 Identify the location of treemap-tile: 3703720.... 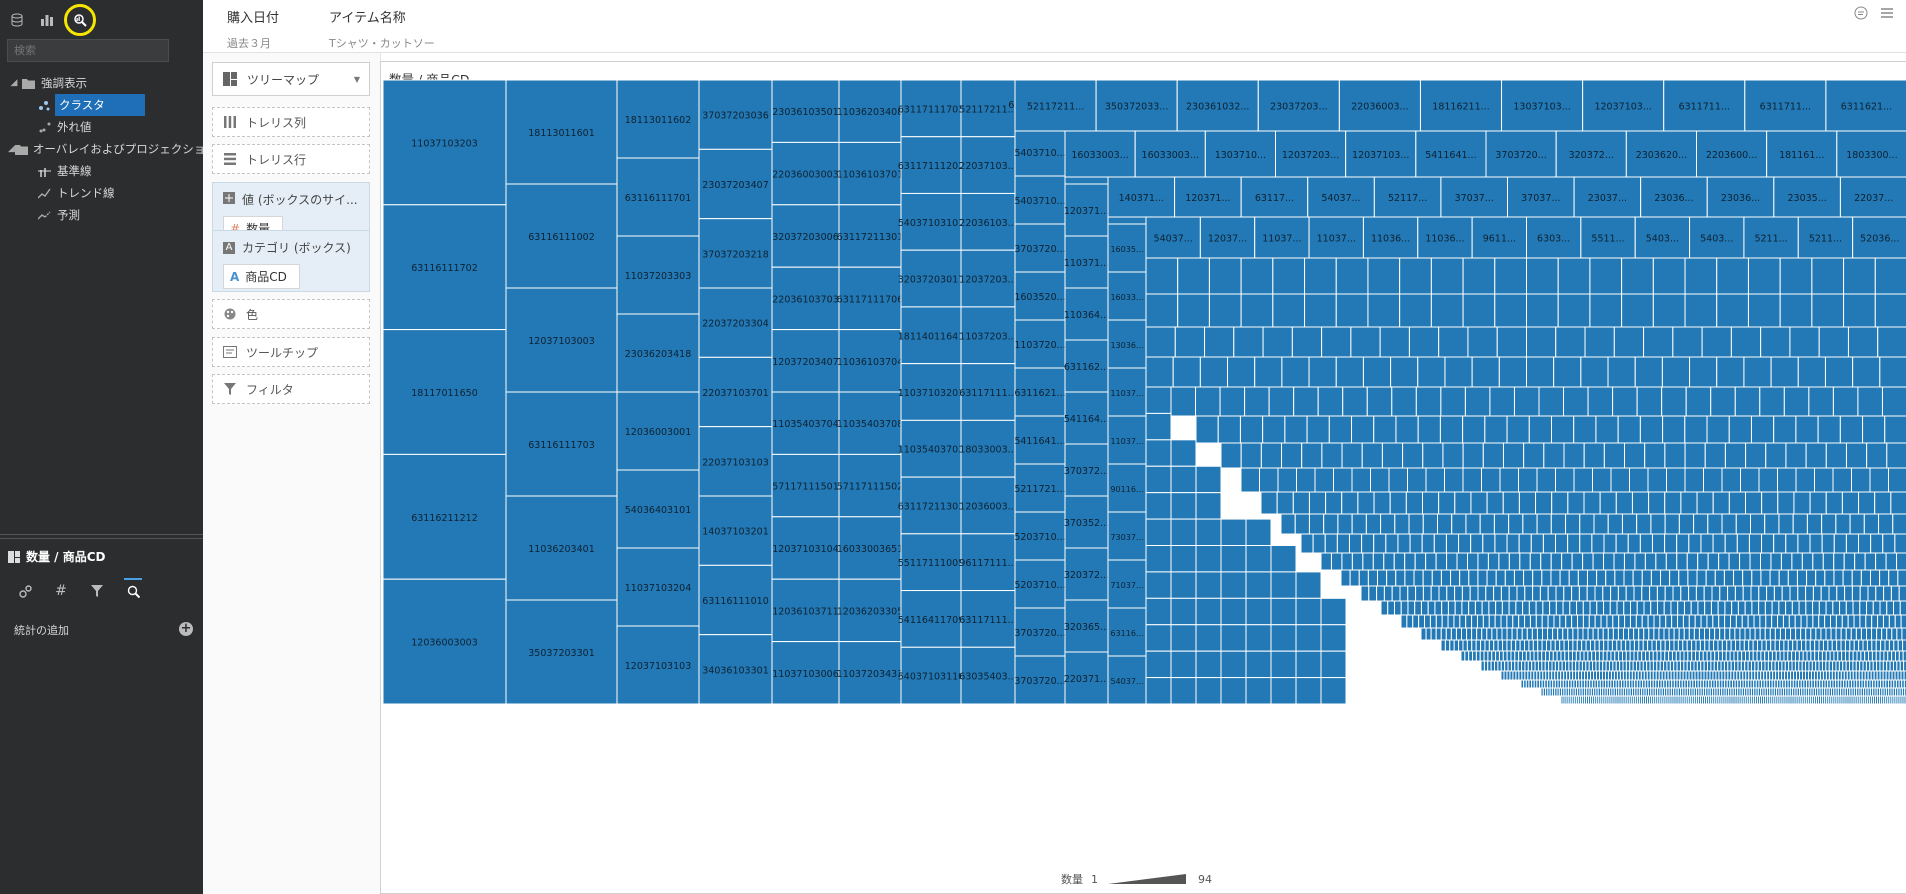
(1521, 154).